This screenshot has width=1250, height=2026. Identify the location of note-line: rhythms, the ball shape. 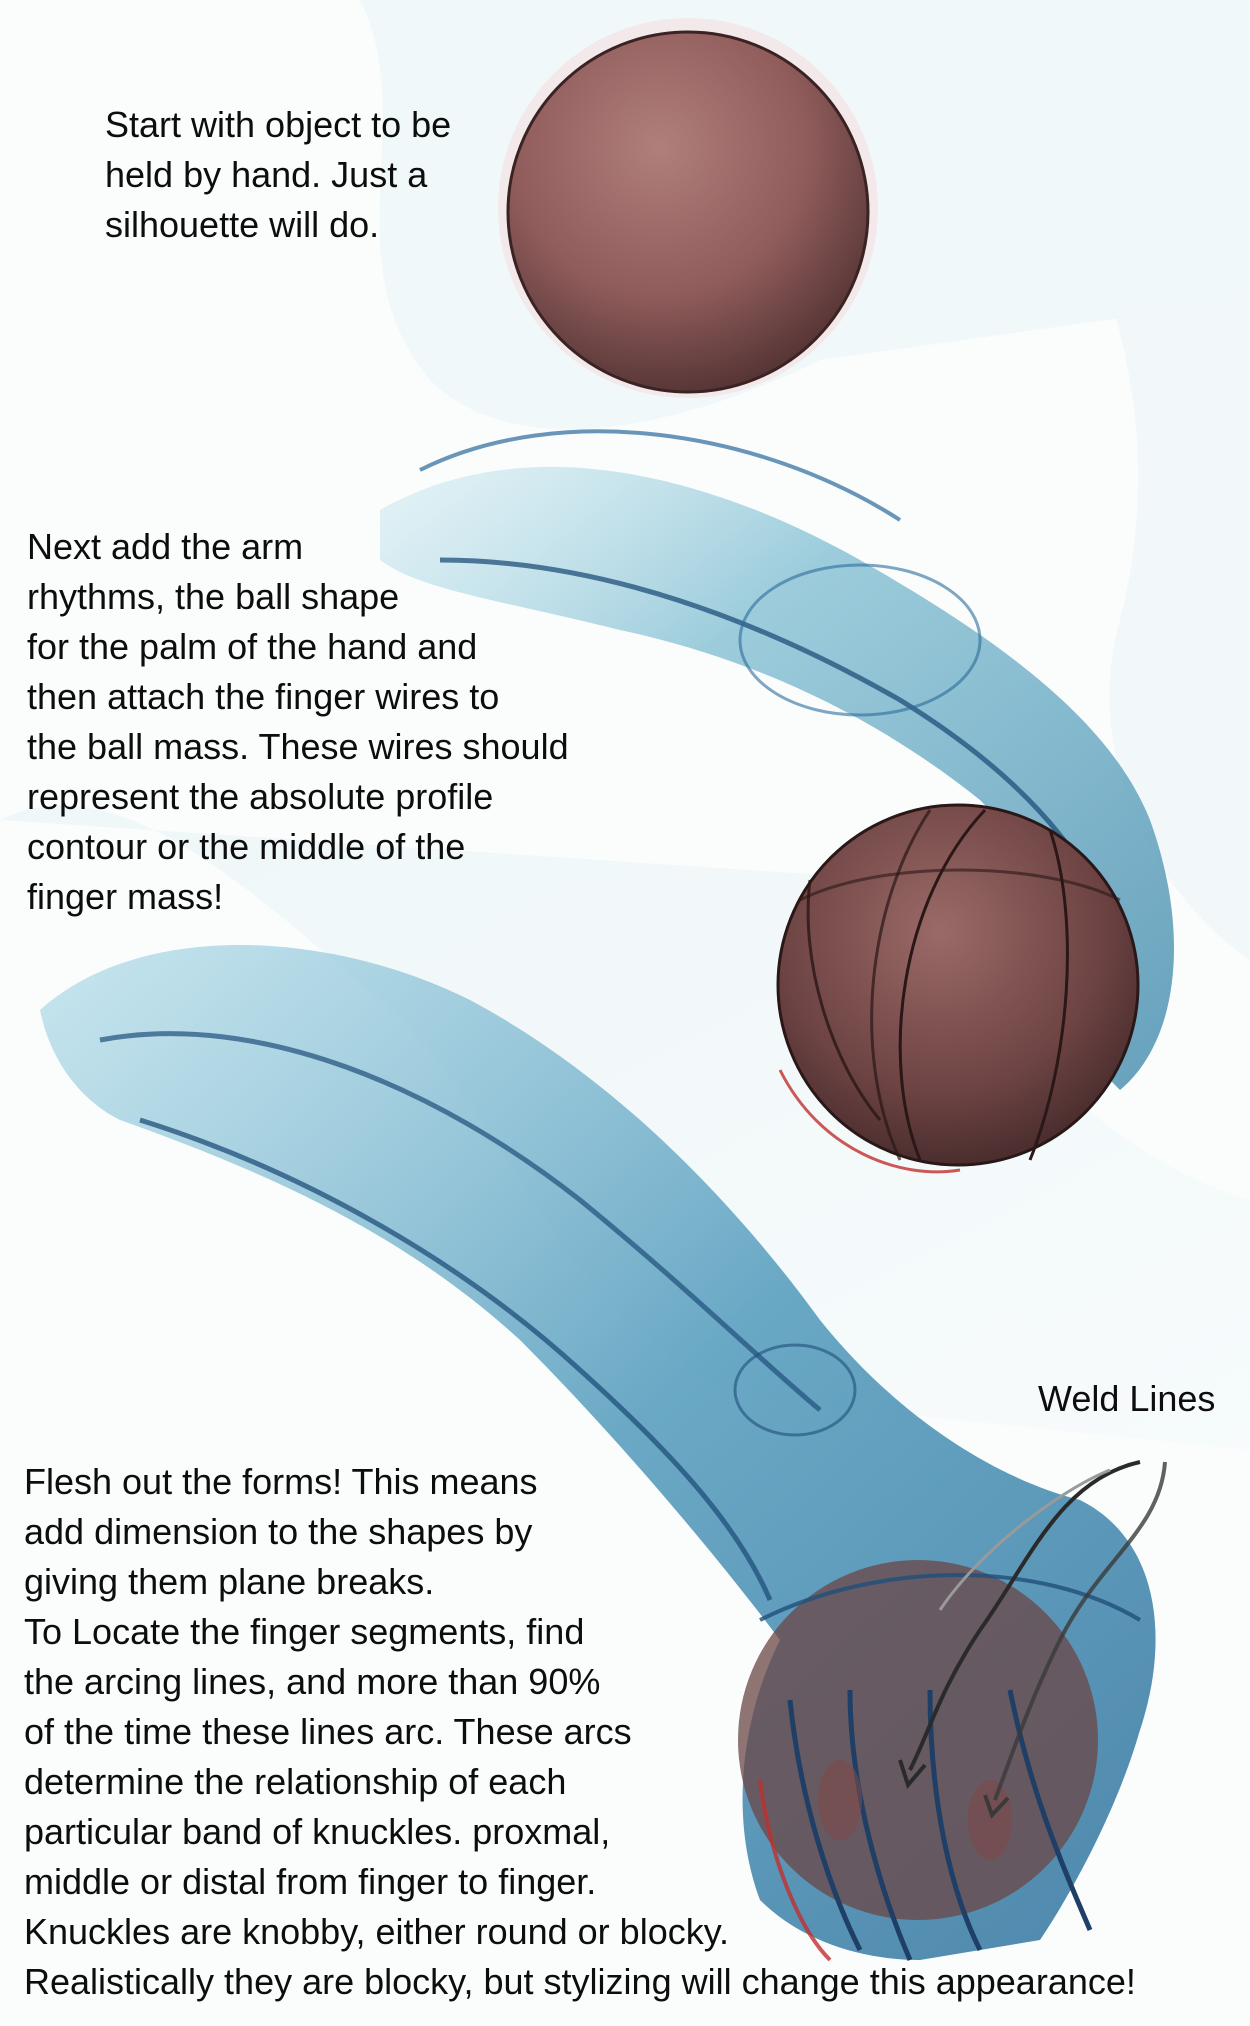
(213, 596).